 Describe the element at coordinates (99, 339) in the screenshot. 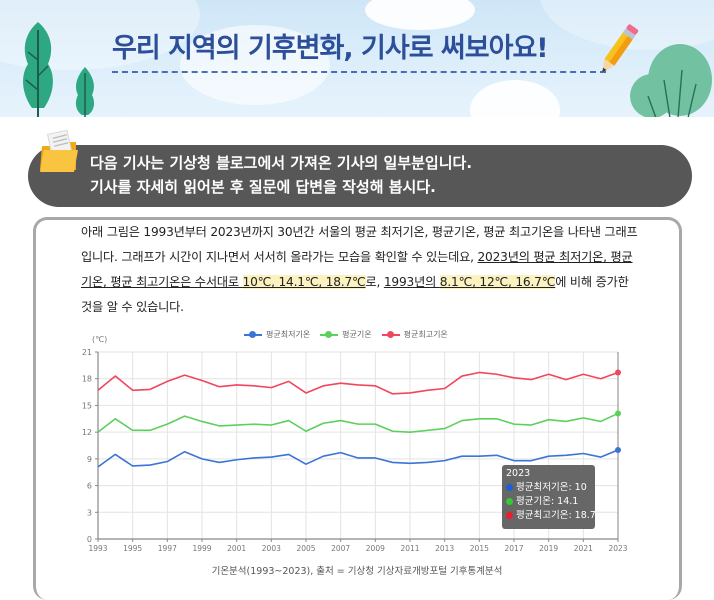

I see `y-axis-unit: (℃)` at that location.